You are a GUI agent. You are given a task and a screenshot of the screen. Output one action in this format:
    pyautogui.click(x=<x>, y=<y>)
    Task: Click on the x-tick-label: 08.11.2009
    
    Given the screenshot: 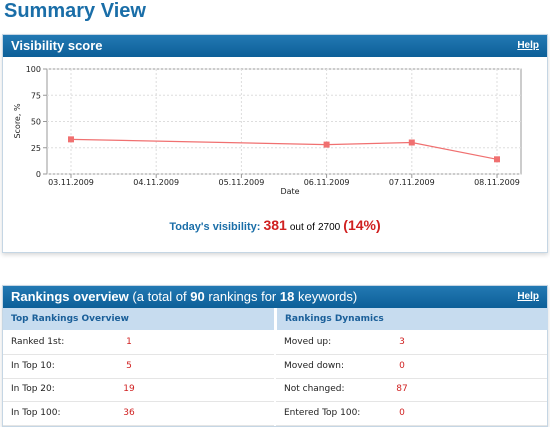 What is the action you would take?
    pyautogui.click(x=497, y=182)
    